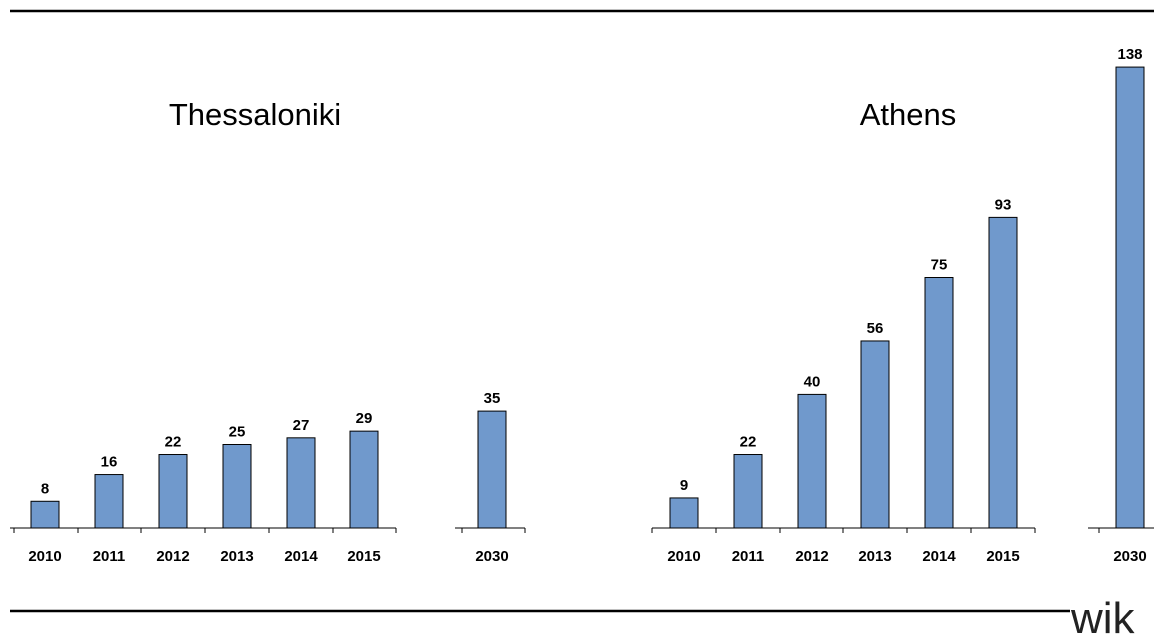 The height and width of the screenshot is (639, 1154). What do you see at coordinates (109, 556) in the screenshot?
I see `thessaloniki-category-label-2011: 2011` at bounding box center [109, 556].